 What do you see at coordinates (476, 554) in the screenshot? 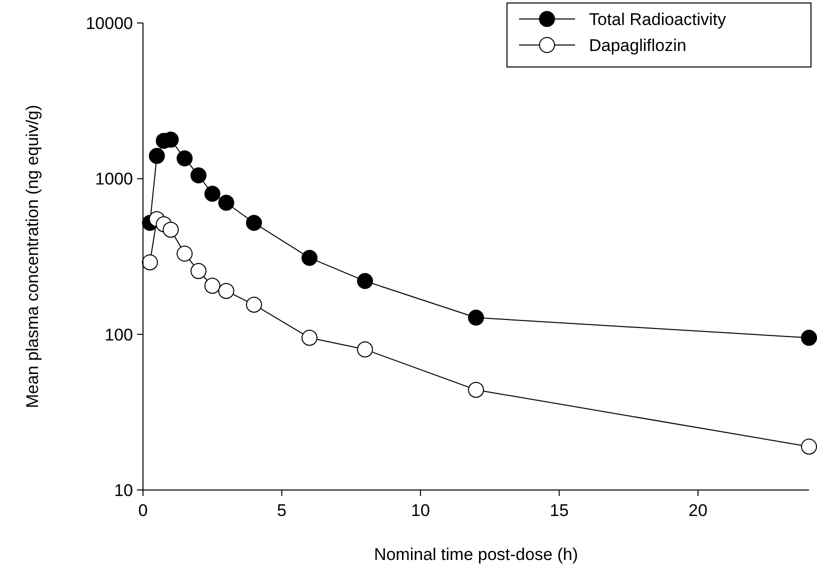
I see `x-axis-title: Nominal time post-dose (h)` at bounding box center [476, 554].